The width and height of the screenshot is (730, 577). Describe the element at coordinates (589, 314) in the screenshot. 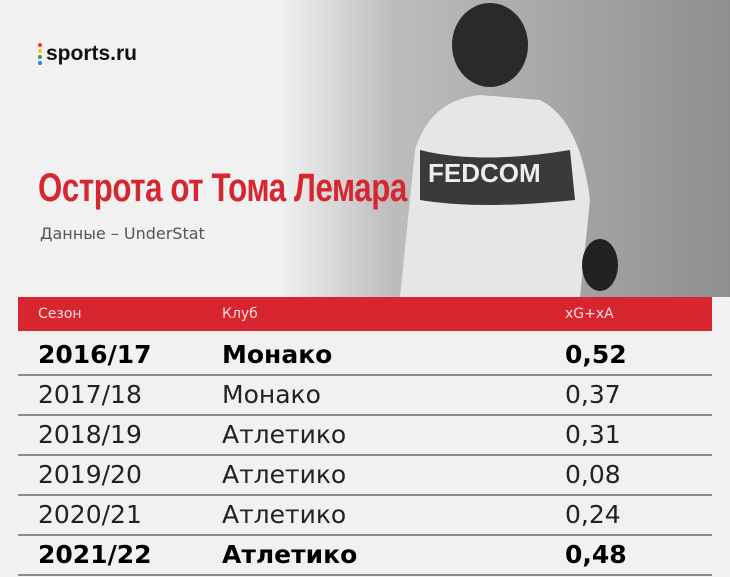

I see `column-header: xG+xA` at that location.